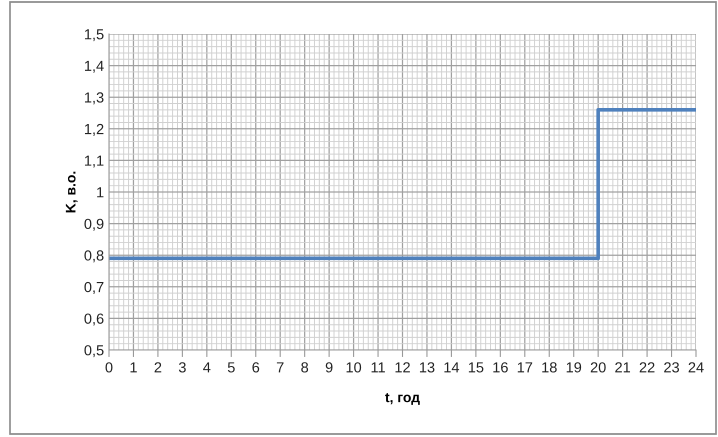  I want to click on x-tick-label: 21, so click(622, 367).